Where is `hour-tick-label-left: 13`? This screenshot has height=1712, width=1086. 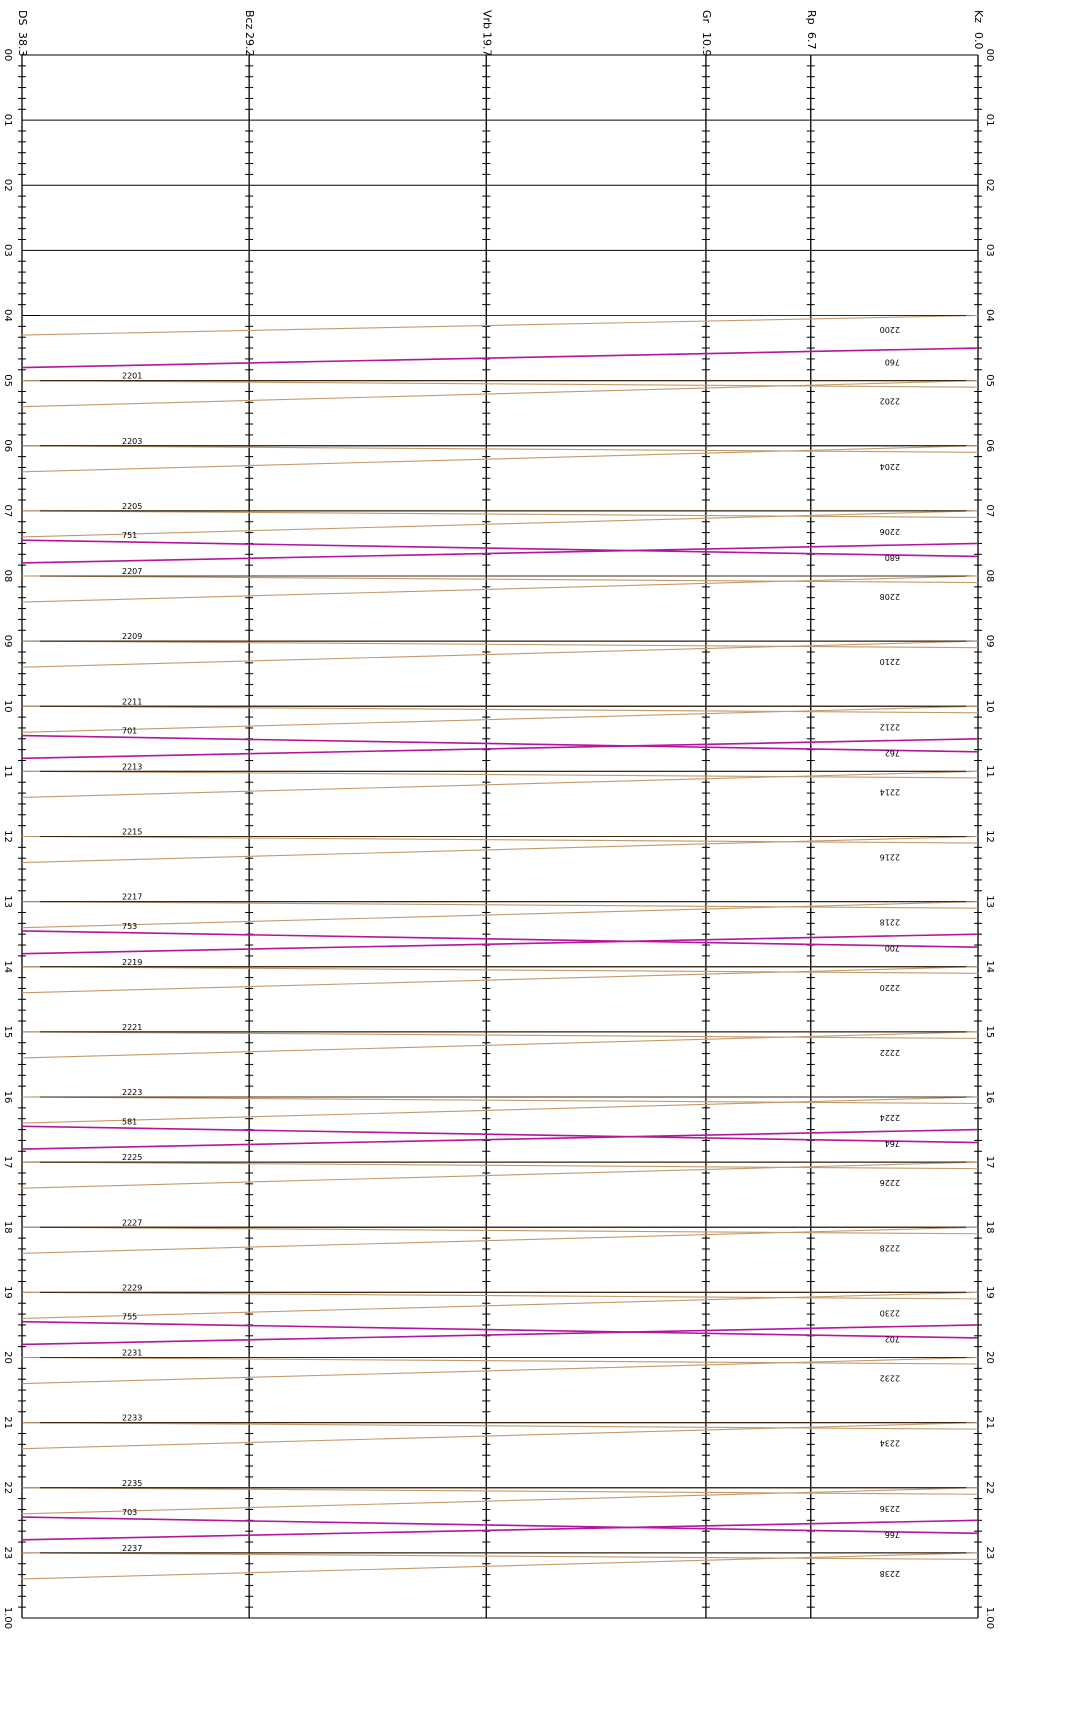
hour-tick-label-left: 13 is located at coordinates (7, 901).